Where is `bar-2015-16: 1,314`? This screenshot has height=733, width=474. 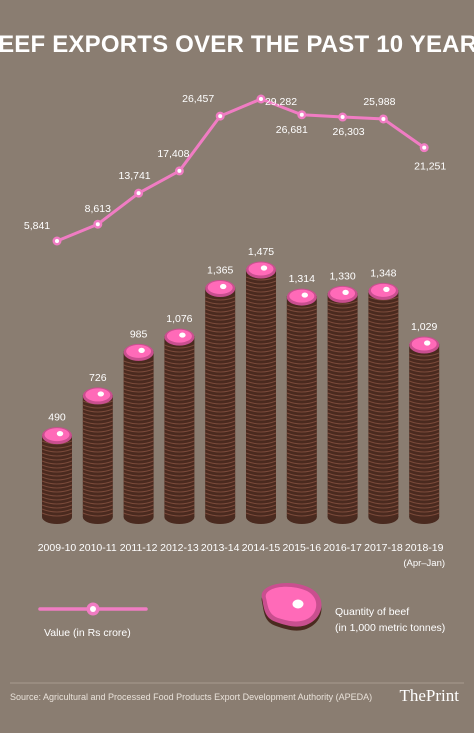 bar-2015-16: 1,314 is located at coordinates (301, 398).